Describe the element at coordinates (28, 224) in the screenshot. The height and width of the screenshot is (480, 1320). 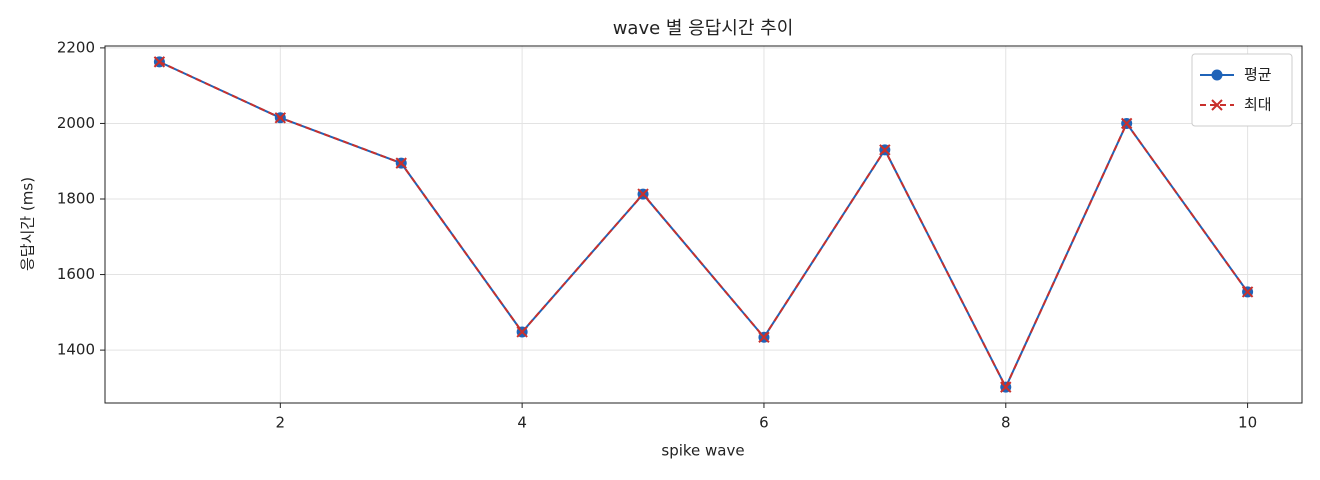
I see `y-axis-label: 응답시간 (ms)` at that location.